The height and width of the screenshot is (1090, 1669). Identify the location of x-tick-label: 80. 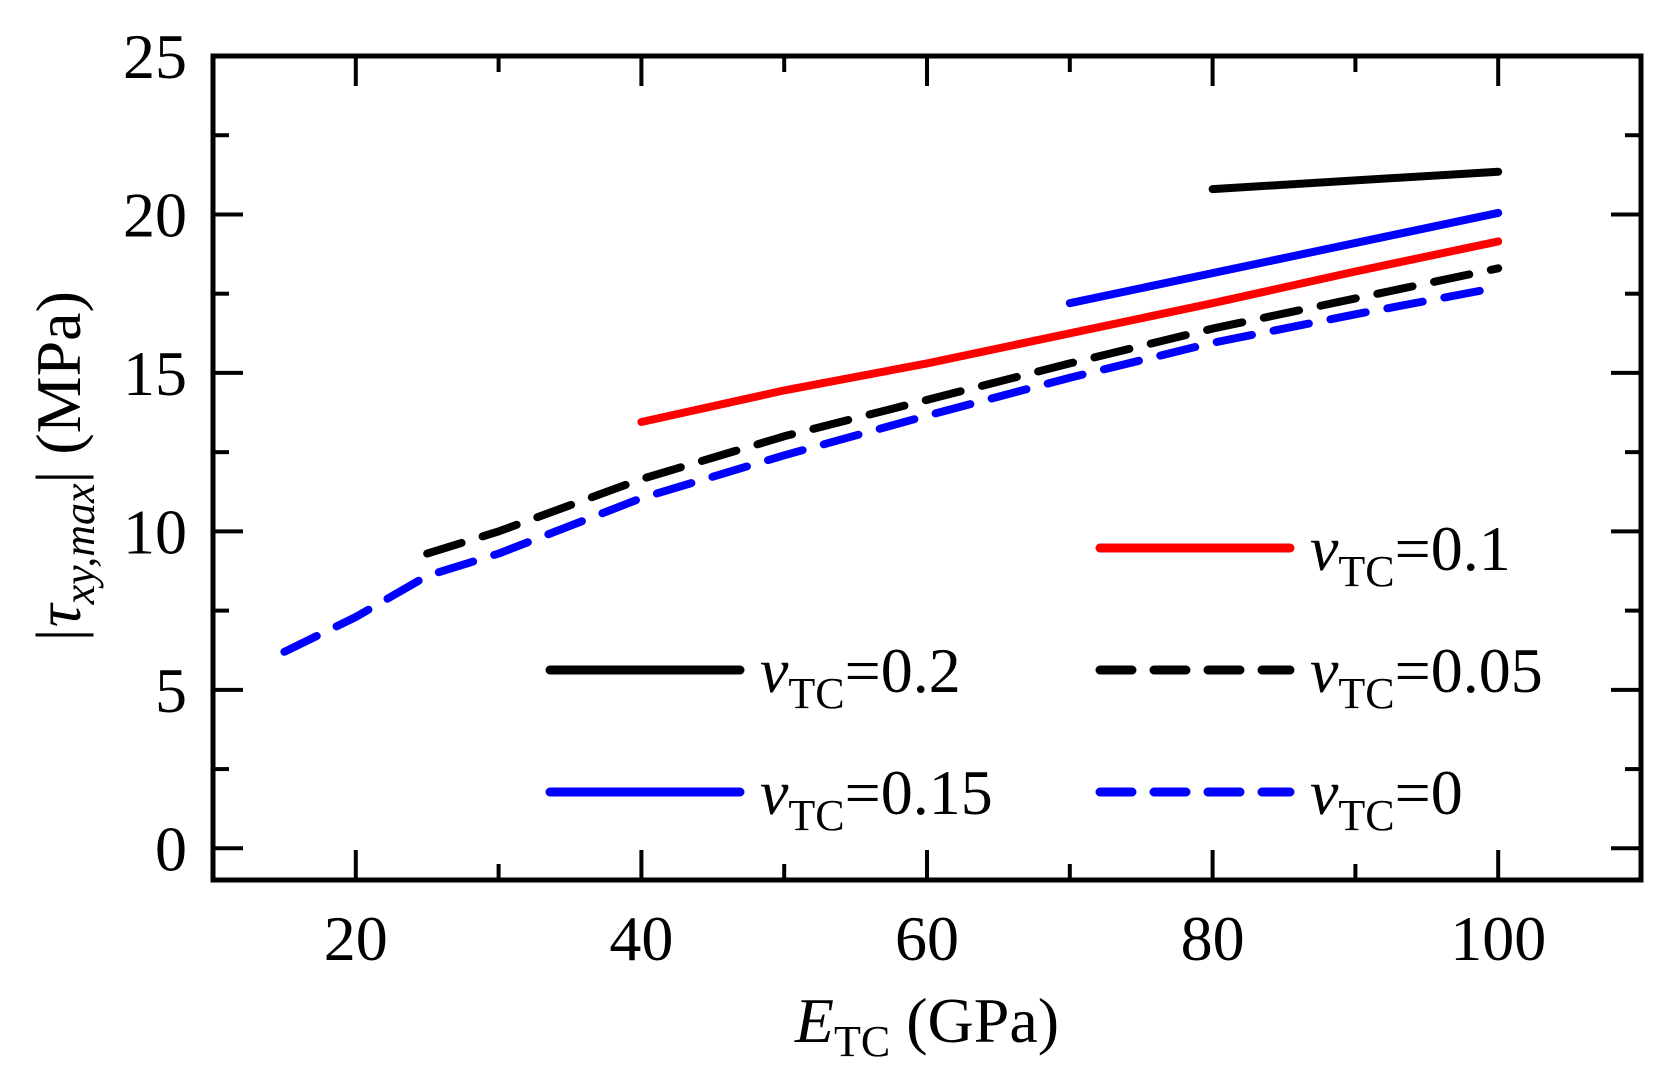
(1213, 938).